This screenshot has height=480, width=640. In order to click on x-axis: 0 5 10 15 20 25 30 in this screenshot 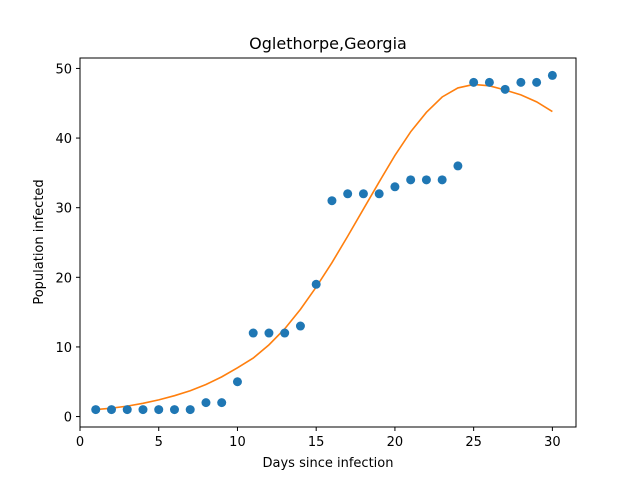, I will do `click(318, 438)`.